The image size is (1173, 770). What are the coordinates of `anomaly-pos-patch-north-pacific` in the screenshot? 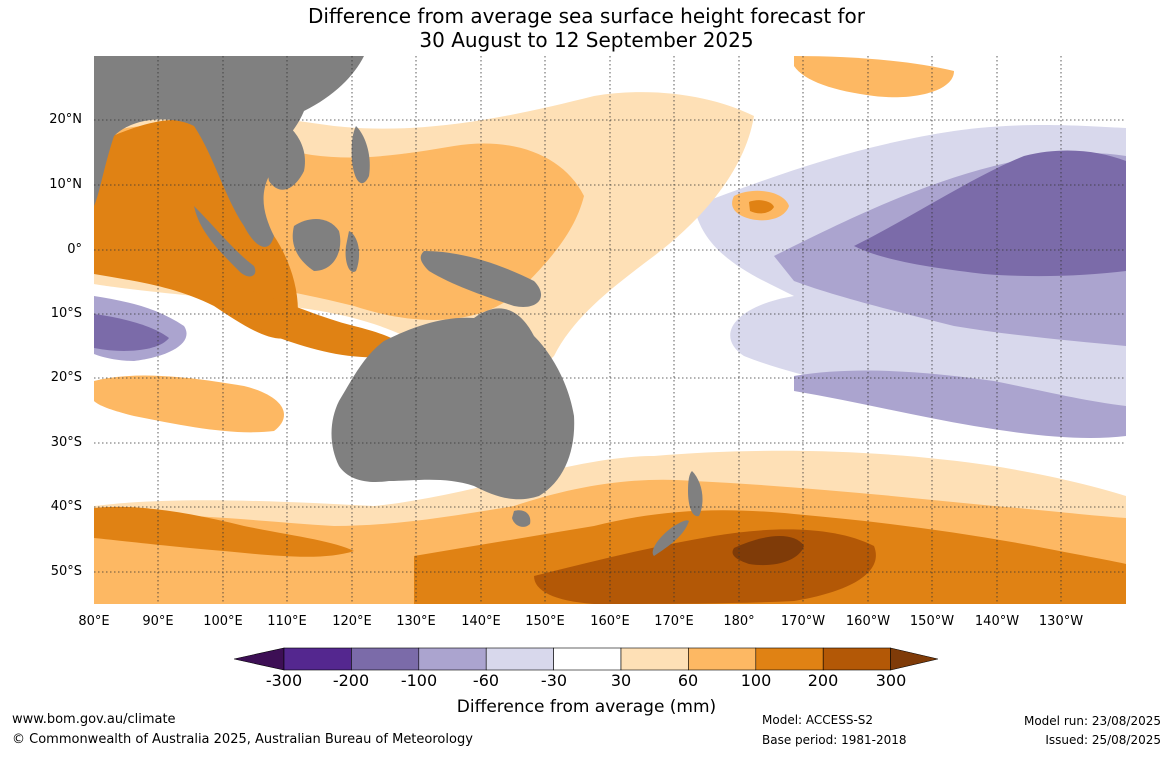 It's located at (874, 77).